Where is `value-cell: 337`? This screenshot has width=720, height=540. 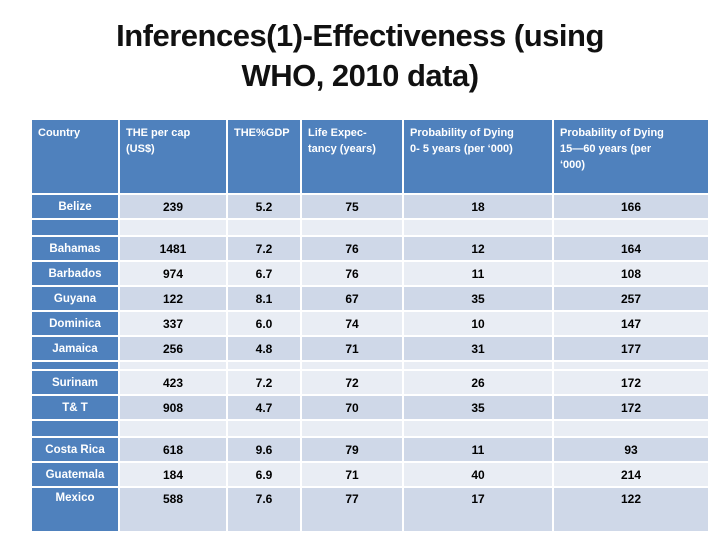 value-cell: 337 is located at coordinates (173, 323).